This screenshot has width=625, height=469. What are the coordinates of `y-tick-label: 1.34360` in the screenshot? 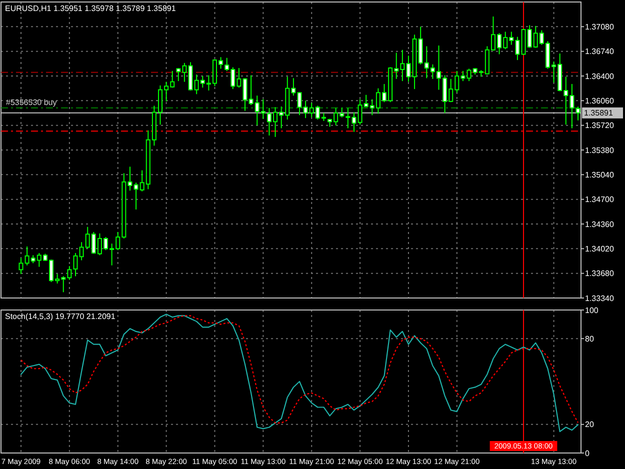 It's located at (599, 224).